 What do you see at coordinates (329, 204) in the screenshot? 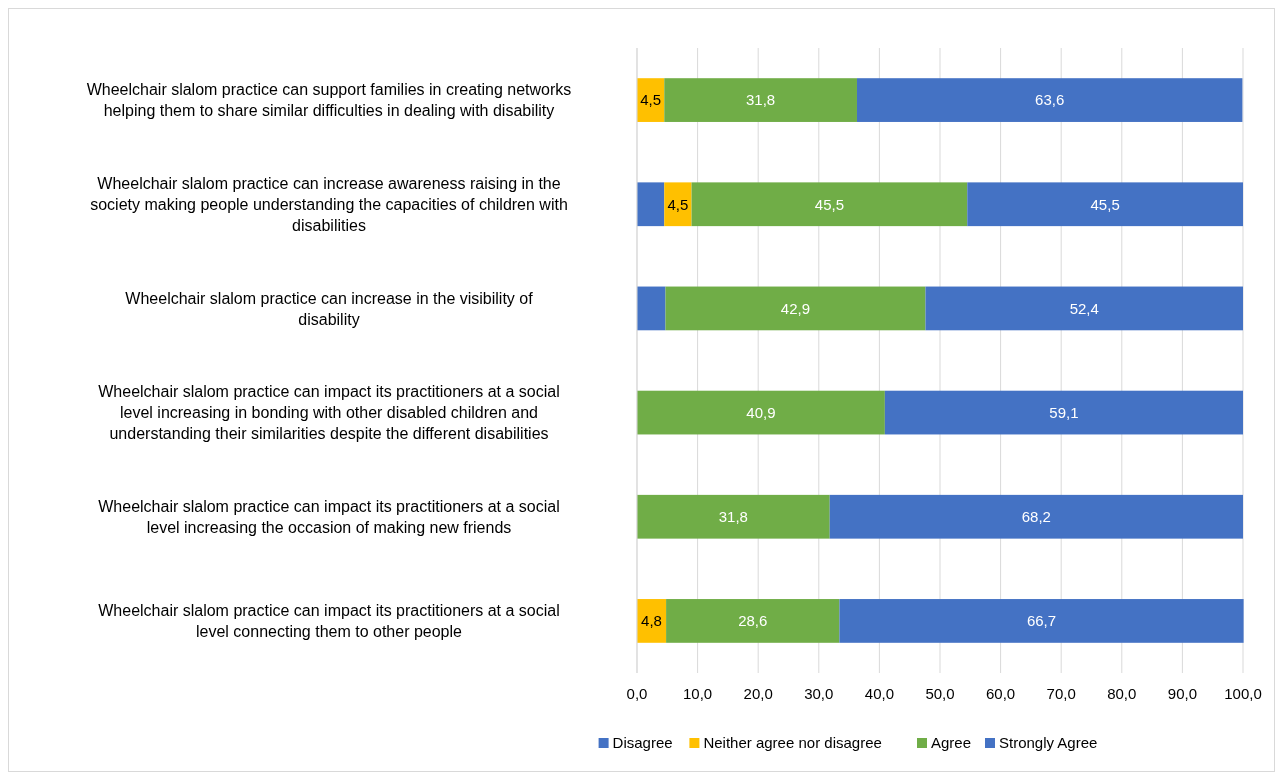
I see `y-tick-label: Wheelchair slalom practice can increase awareness raising in the society making people understanding the capacities of children with disabilities` at bounding box center [329, 204].